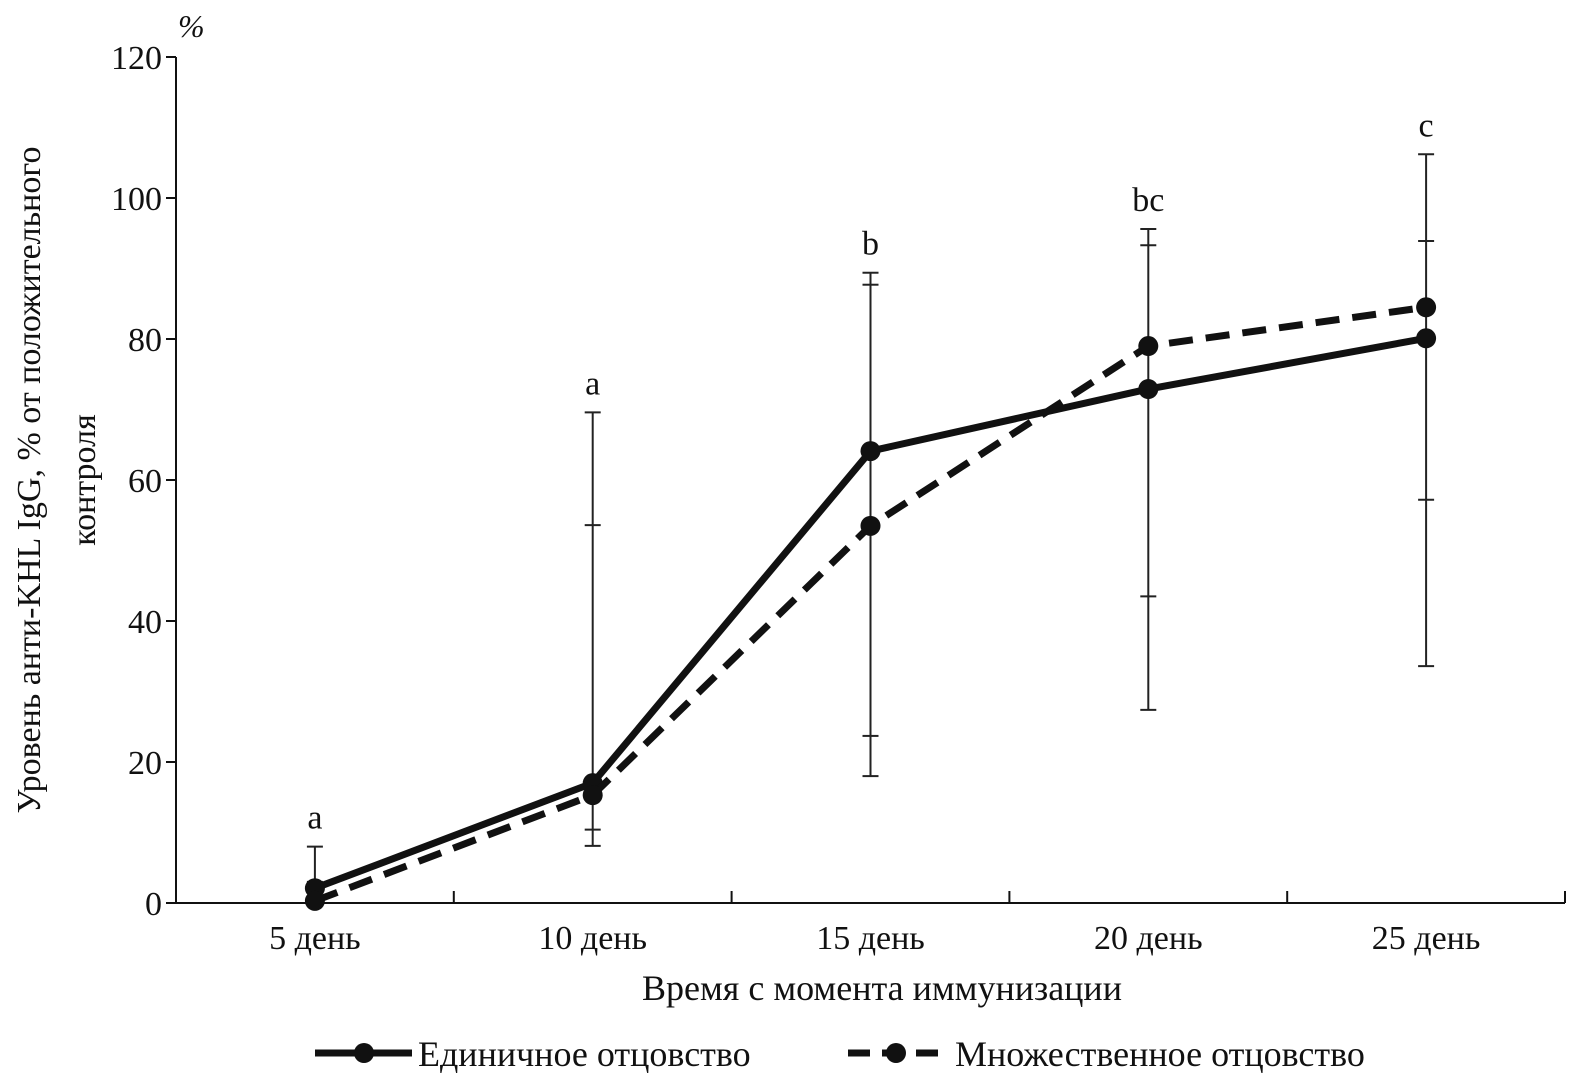  I want to click on y-tick-label: 100, so click(136, 199).